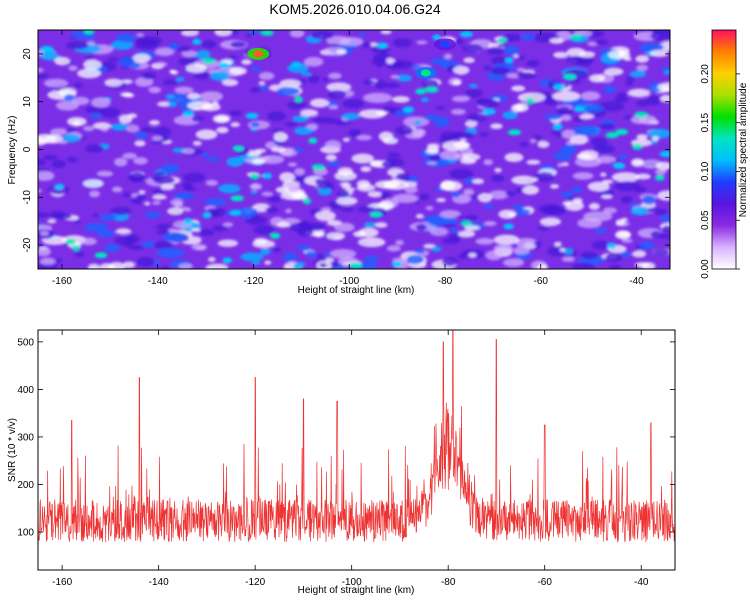  Describe the element at coordinates (352, 582) in the screenshot. I see `x-tick-label: -100` at that location.